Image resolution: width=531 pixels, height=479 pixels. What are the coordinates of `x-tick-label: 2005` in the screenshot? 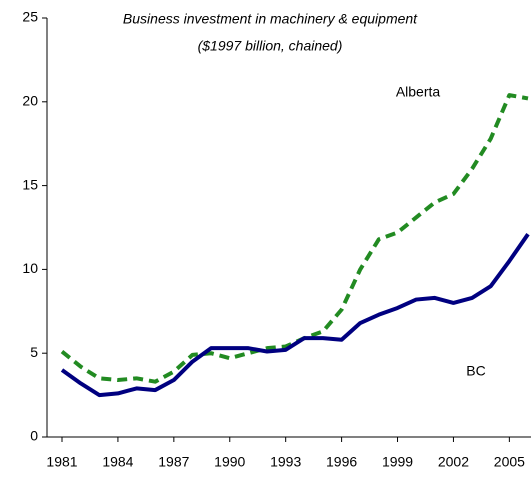 It's located at (509, 462).